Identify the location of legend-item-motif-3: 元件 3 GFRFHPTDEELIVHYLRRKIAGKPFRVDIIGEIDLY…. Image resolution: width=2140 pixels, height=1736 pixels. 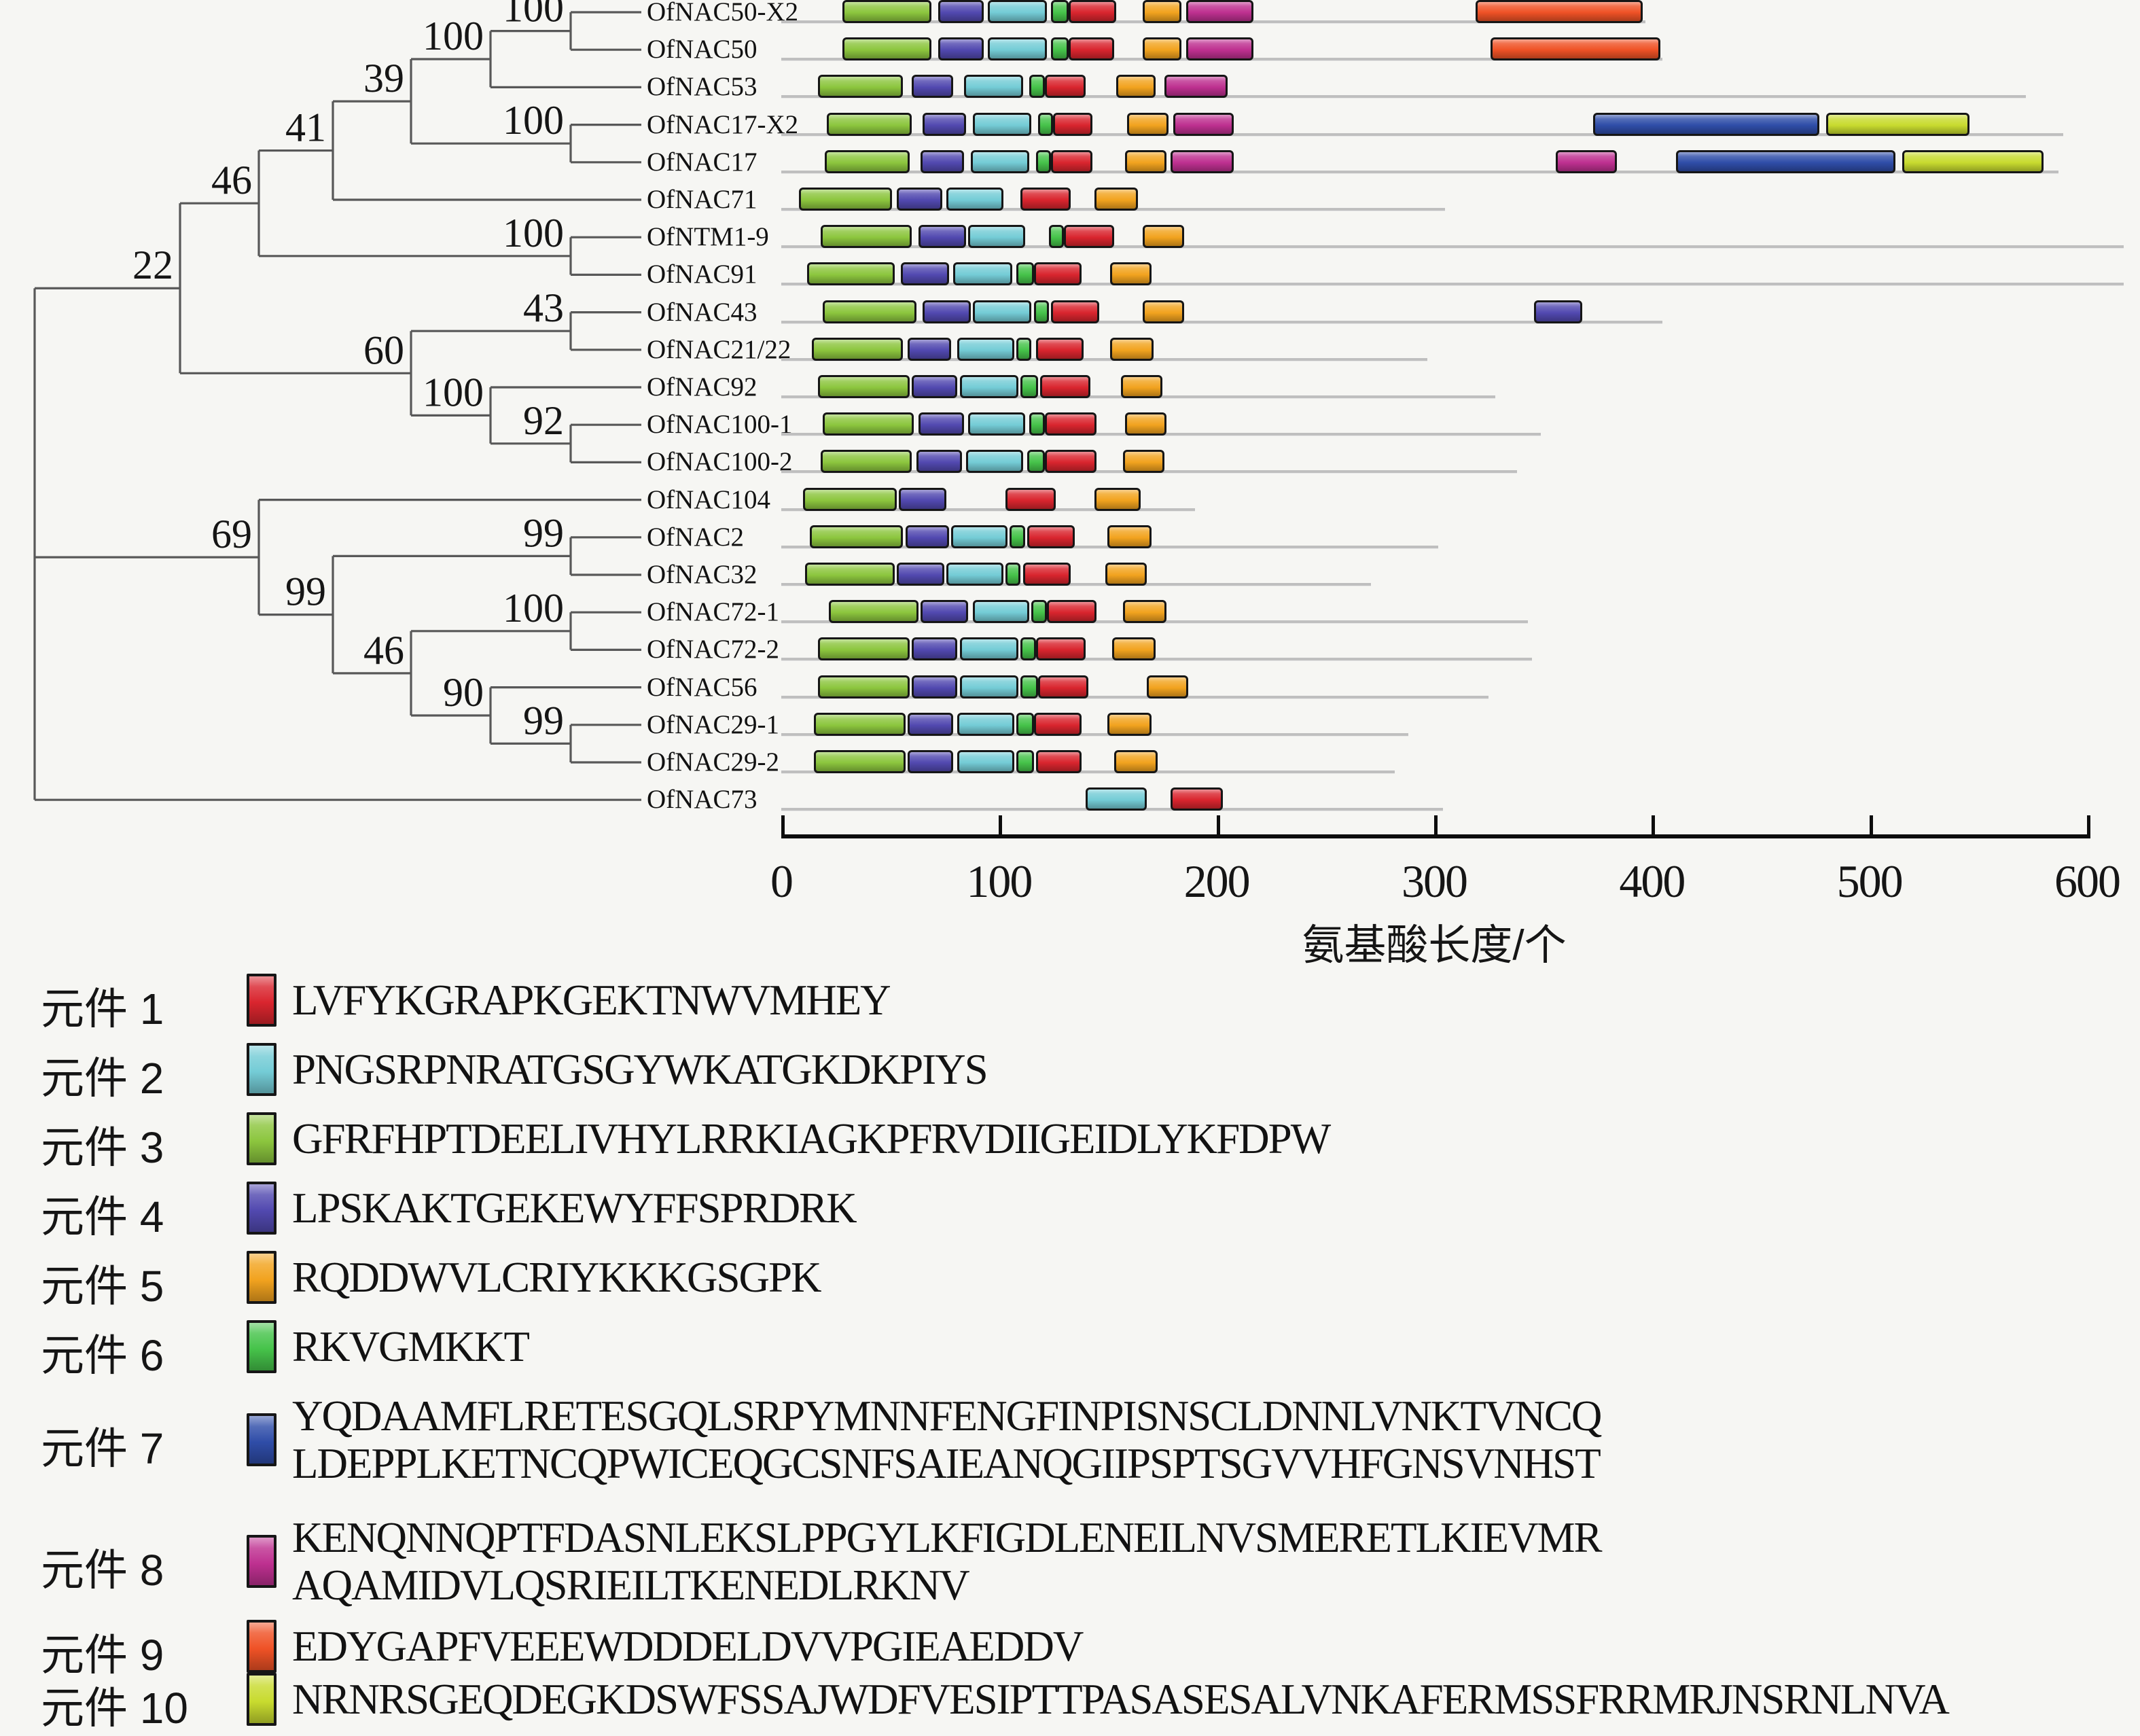
(1070, 1142).